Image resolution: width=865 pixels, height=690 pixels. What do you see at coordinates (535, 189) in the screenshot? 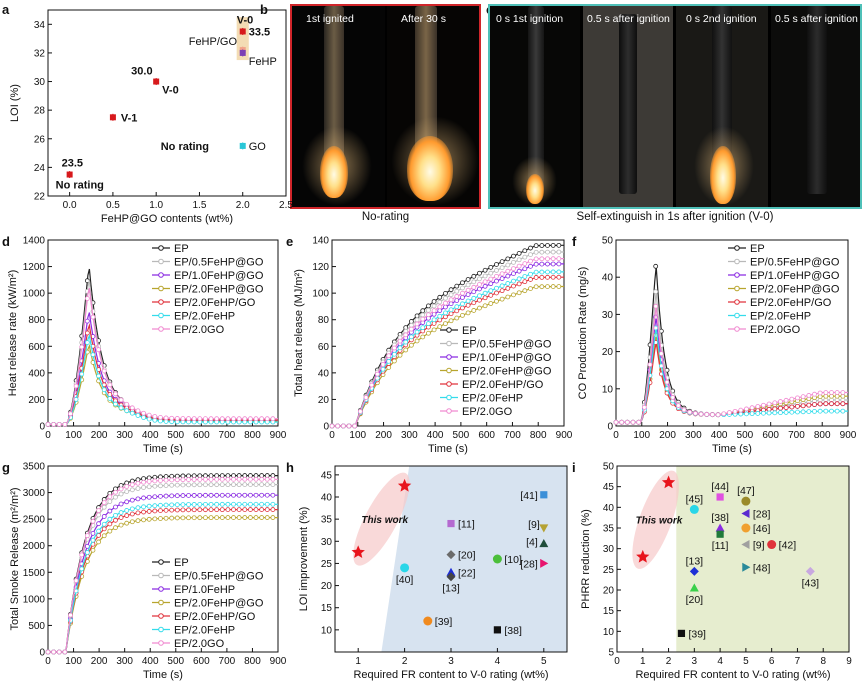
I see `flame-icon` at bounding box center [535, 189].